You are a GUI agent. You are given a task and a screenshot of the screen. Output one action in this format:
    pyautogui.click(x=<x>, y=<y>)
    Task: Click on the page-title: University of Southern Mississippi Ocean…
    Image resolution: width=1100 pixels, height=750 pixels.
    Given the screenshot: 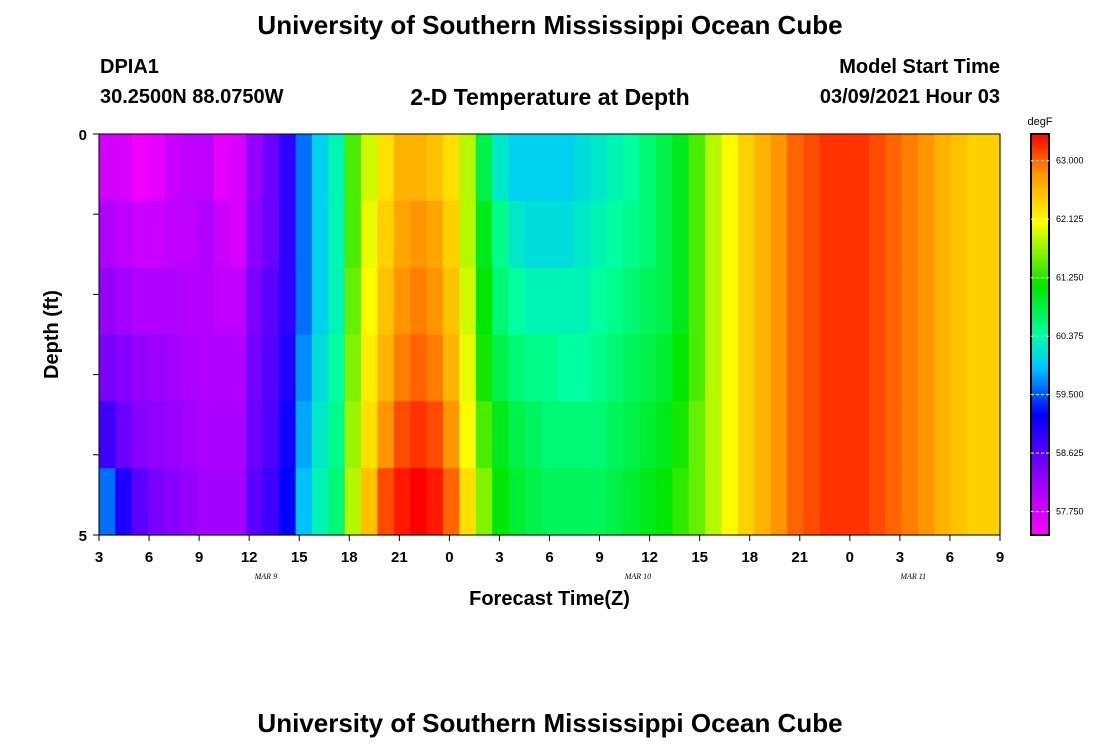 What is the action you would take?
    pyautogui.click(x=550, y=25)
    